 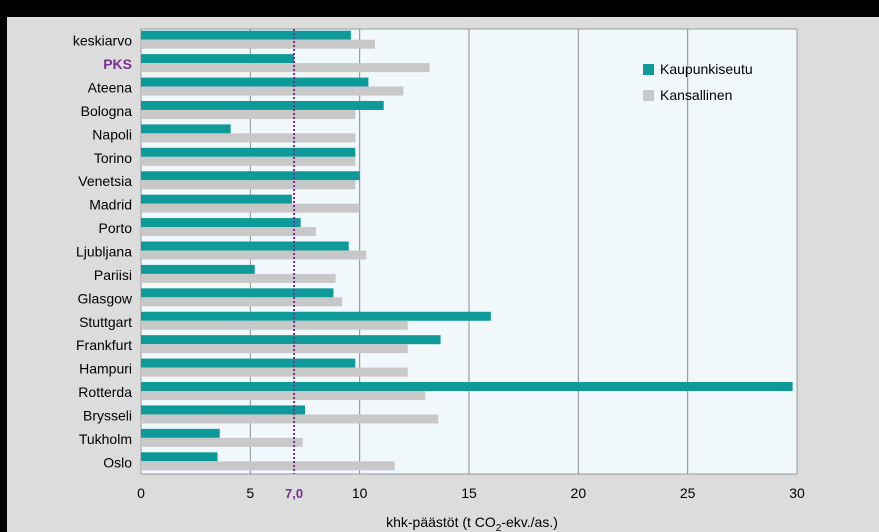 I want to click on x-tick-label: 5, so click(x=250, y=493).